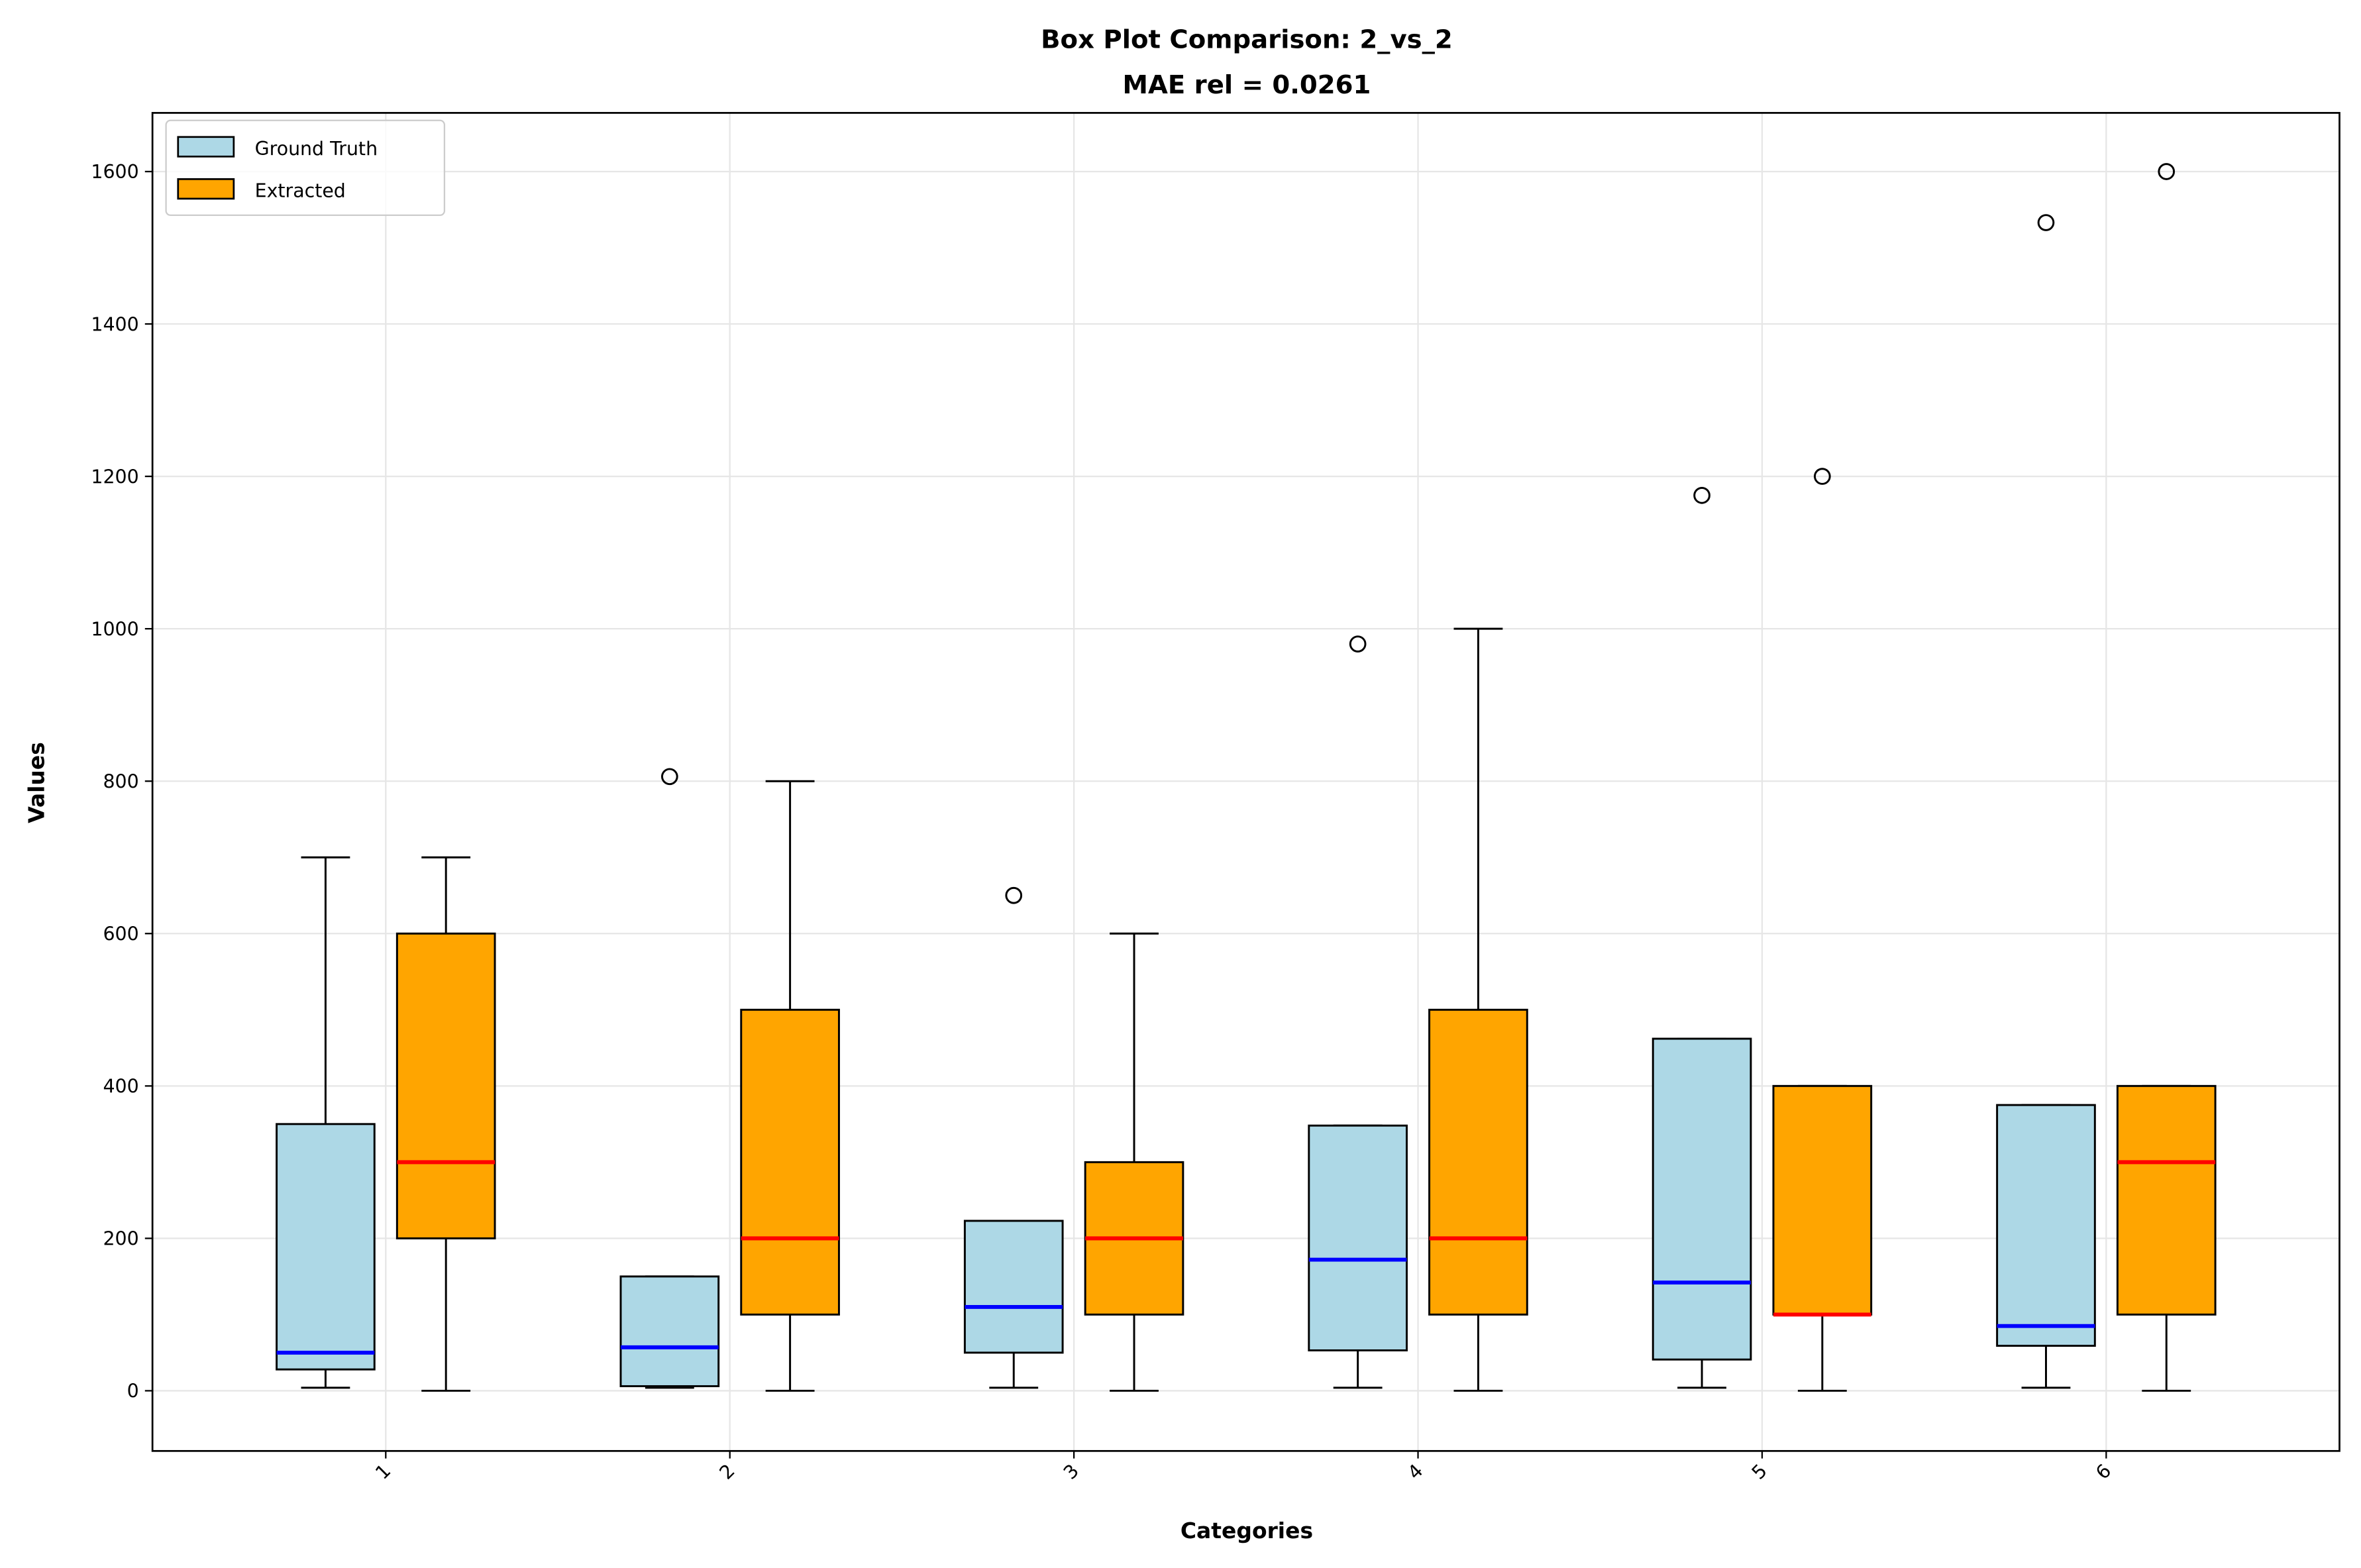 The height and width of the screenshot is (1568, 2361). I want to click on y-tick-label: 1200, so click(114, 477).